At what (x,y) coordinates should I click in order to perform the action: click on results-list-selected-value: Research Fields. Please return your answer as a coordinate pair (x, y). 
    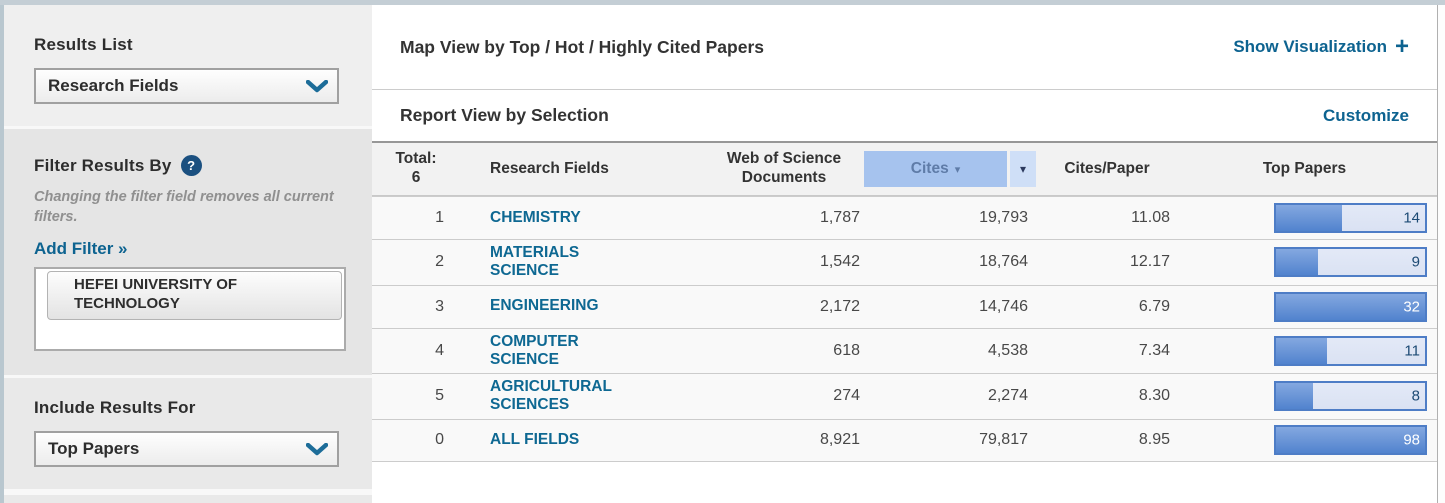
    Looking at the image, I should click on (113, 85).